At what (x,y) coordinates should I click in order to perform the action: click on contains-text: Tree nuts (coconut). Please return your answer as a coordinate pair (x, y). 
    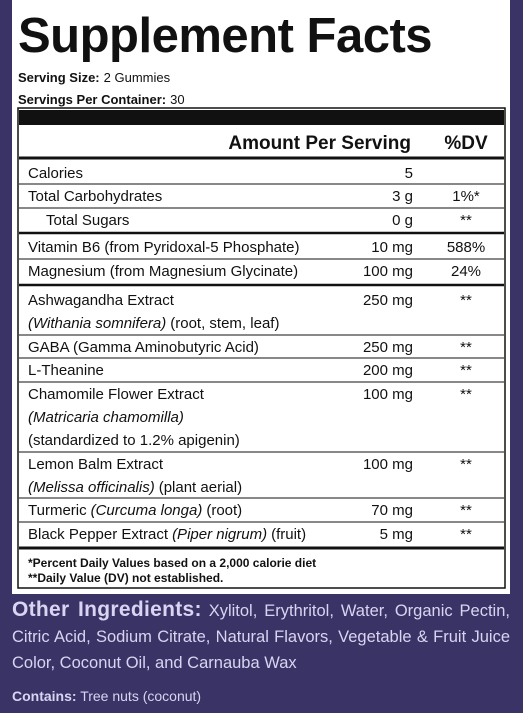
    Looking at the image, I should click on (141, 696).